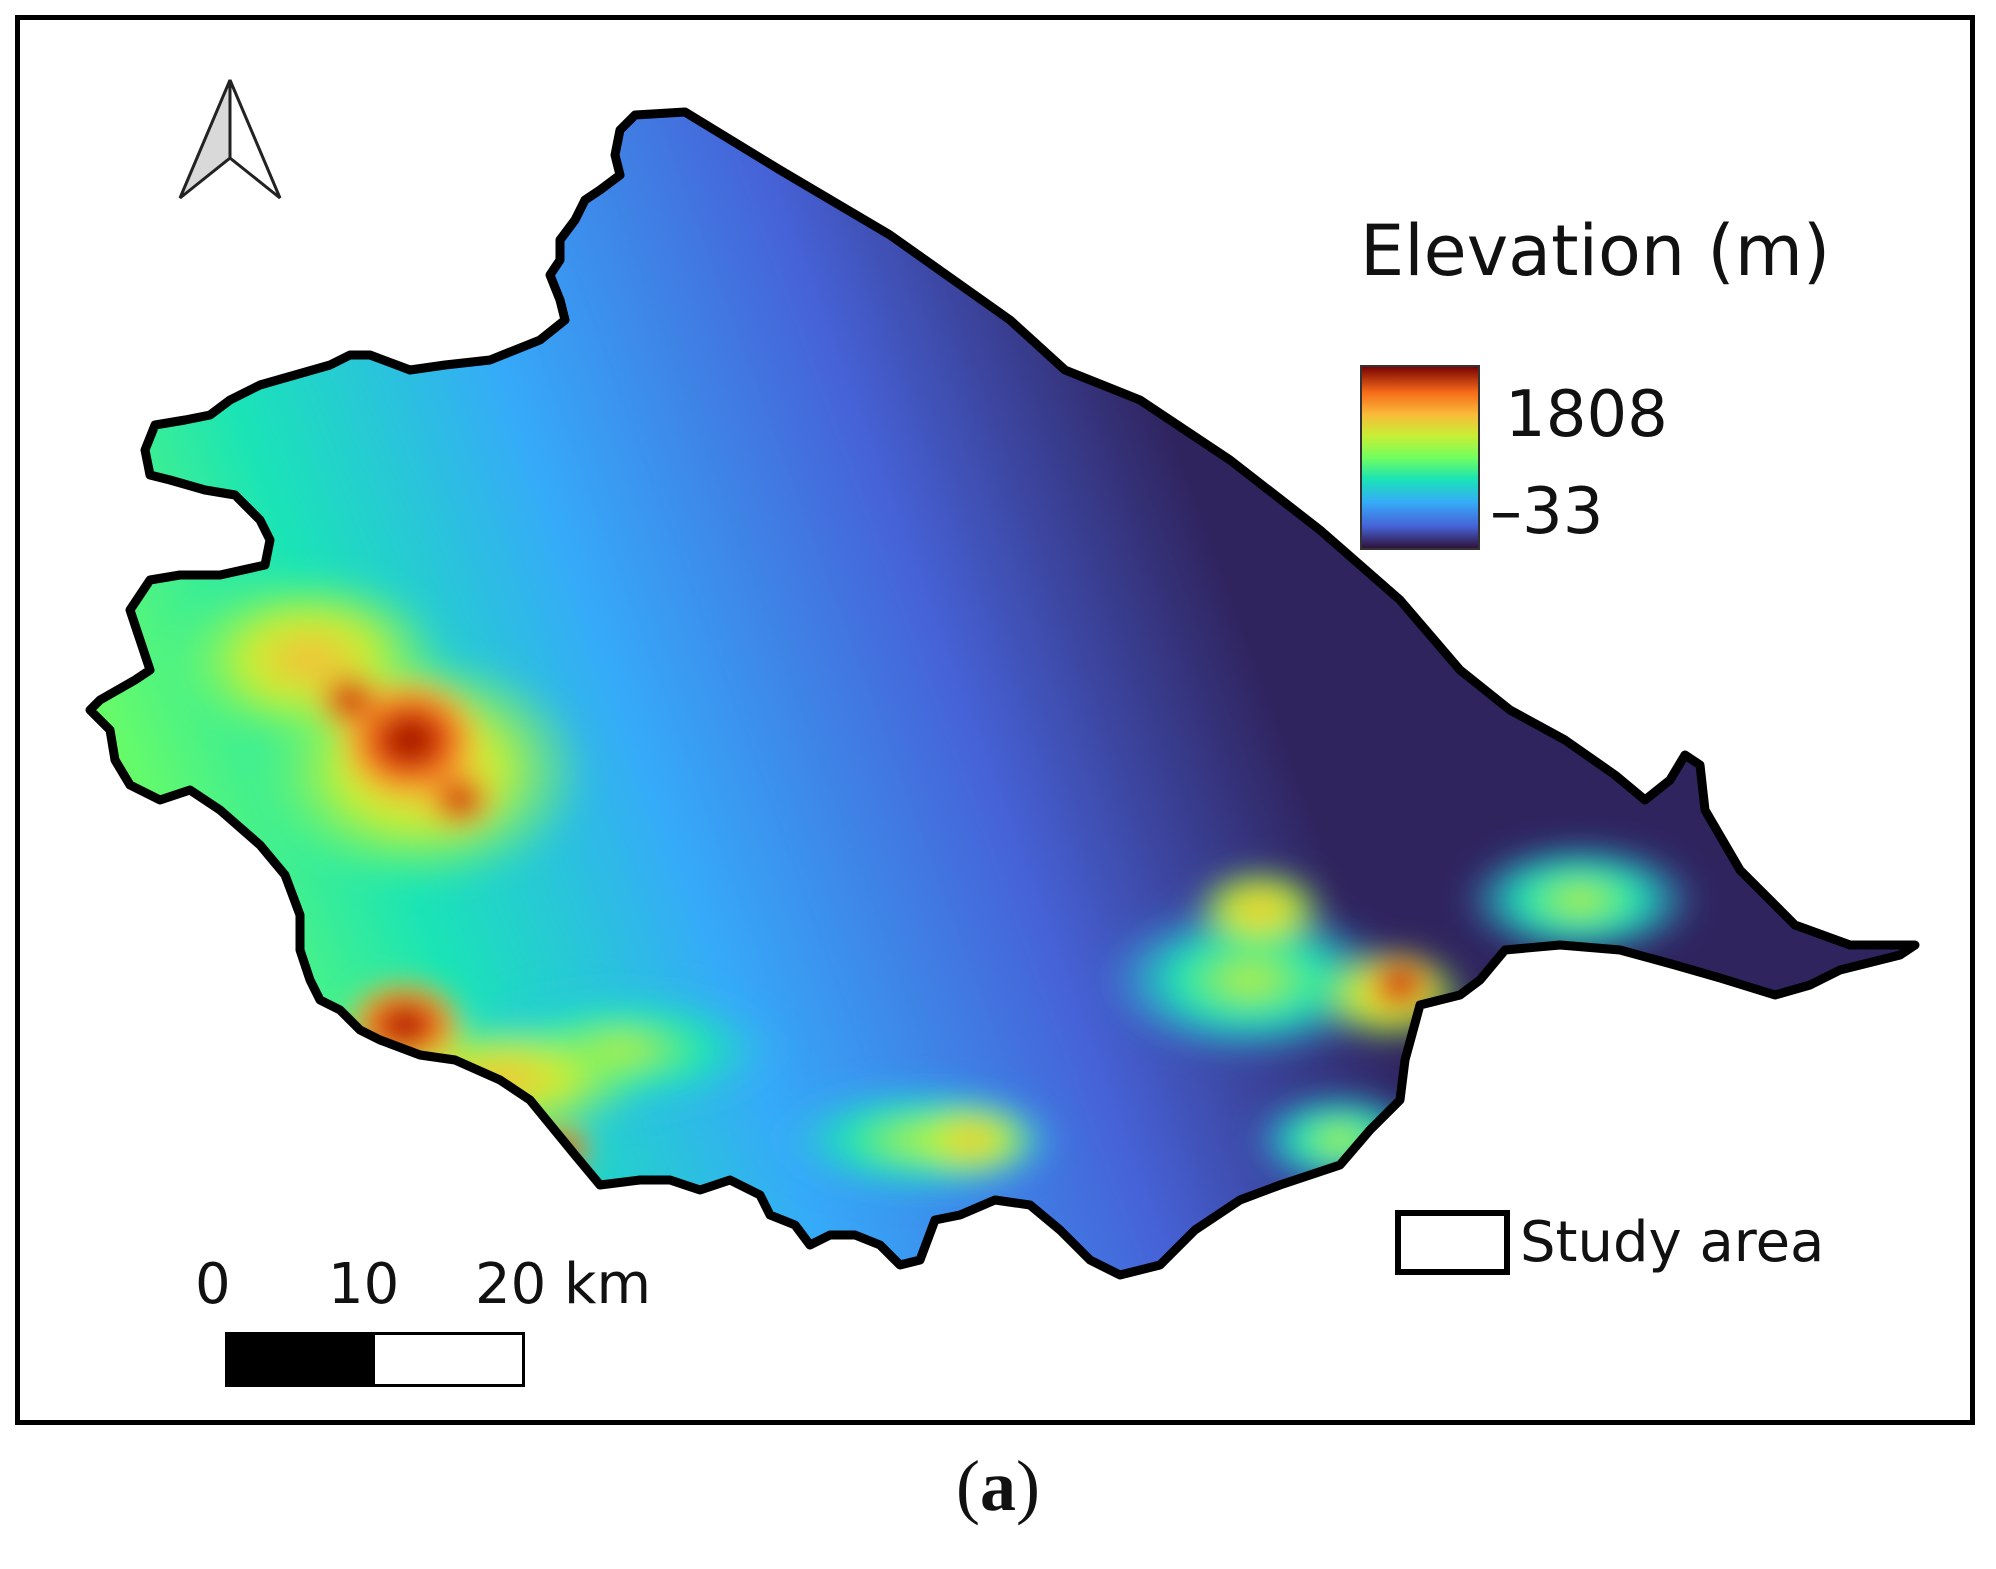 This screenshot has width=1996, height=1569. I want to click on elevation-colorbar, so click(1420, 457).